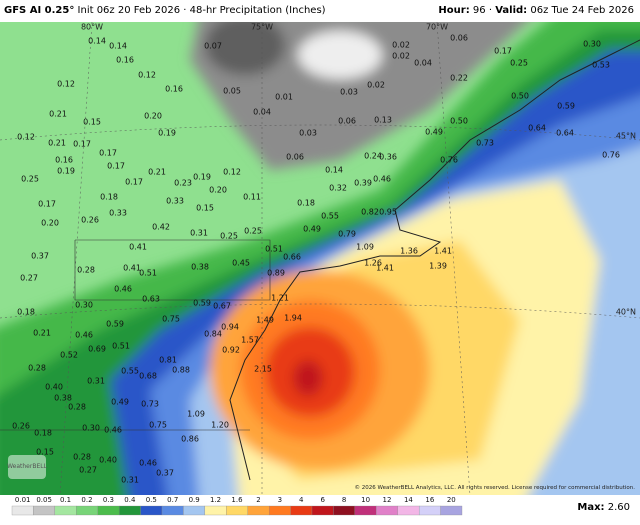 Image resolution: width=640 pixels, height=525 pixels. What do you see at coordinates (118, 46) in the screenshot?
I see `precip-value: 0.14` at bounding box center [118, 46].